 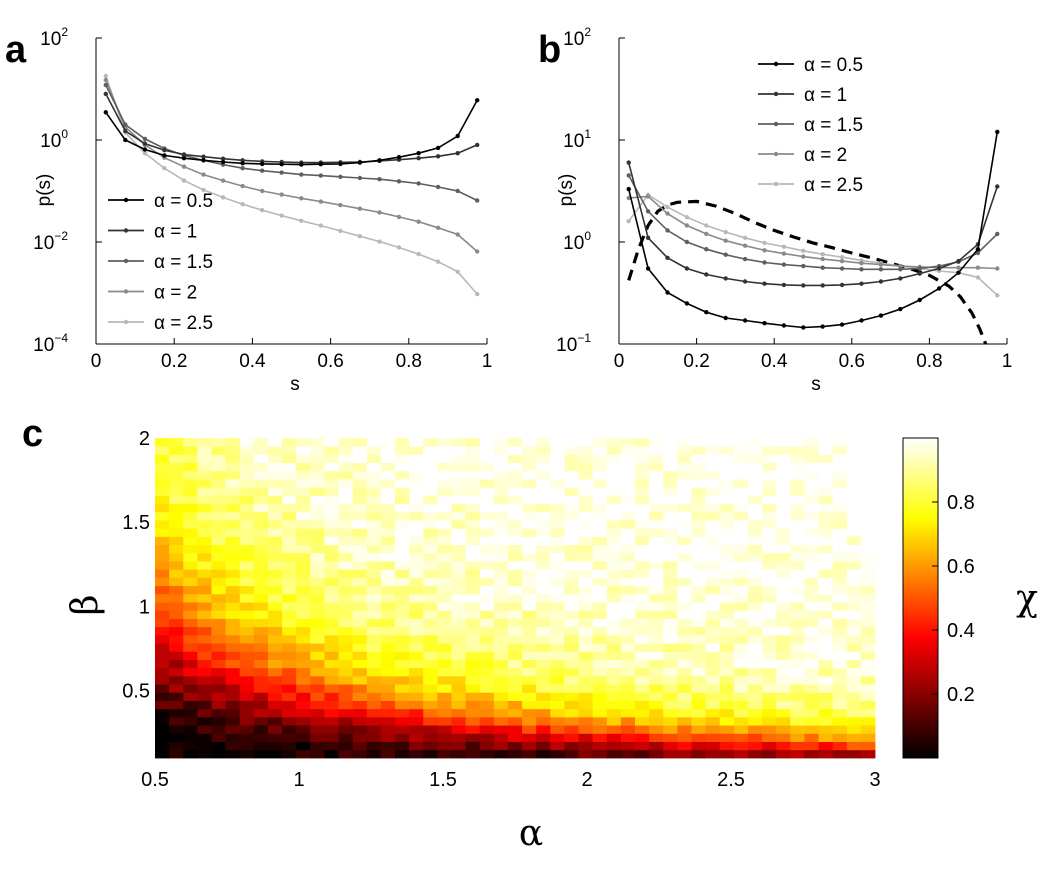 What do you see at coordinates (577, 241) in the screenshot?
I see `panel-b-y-tick-label: 100` at bounding box center [577, 241].